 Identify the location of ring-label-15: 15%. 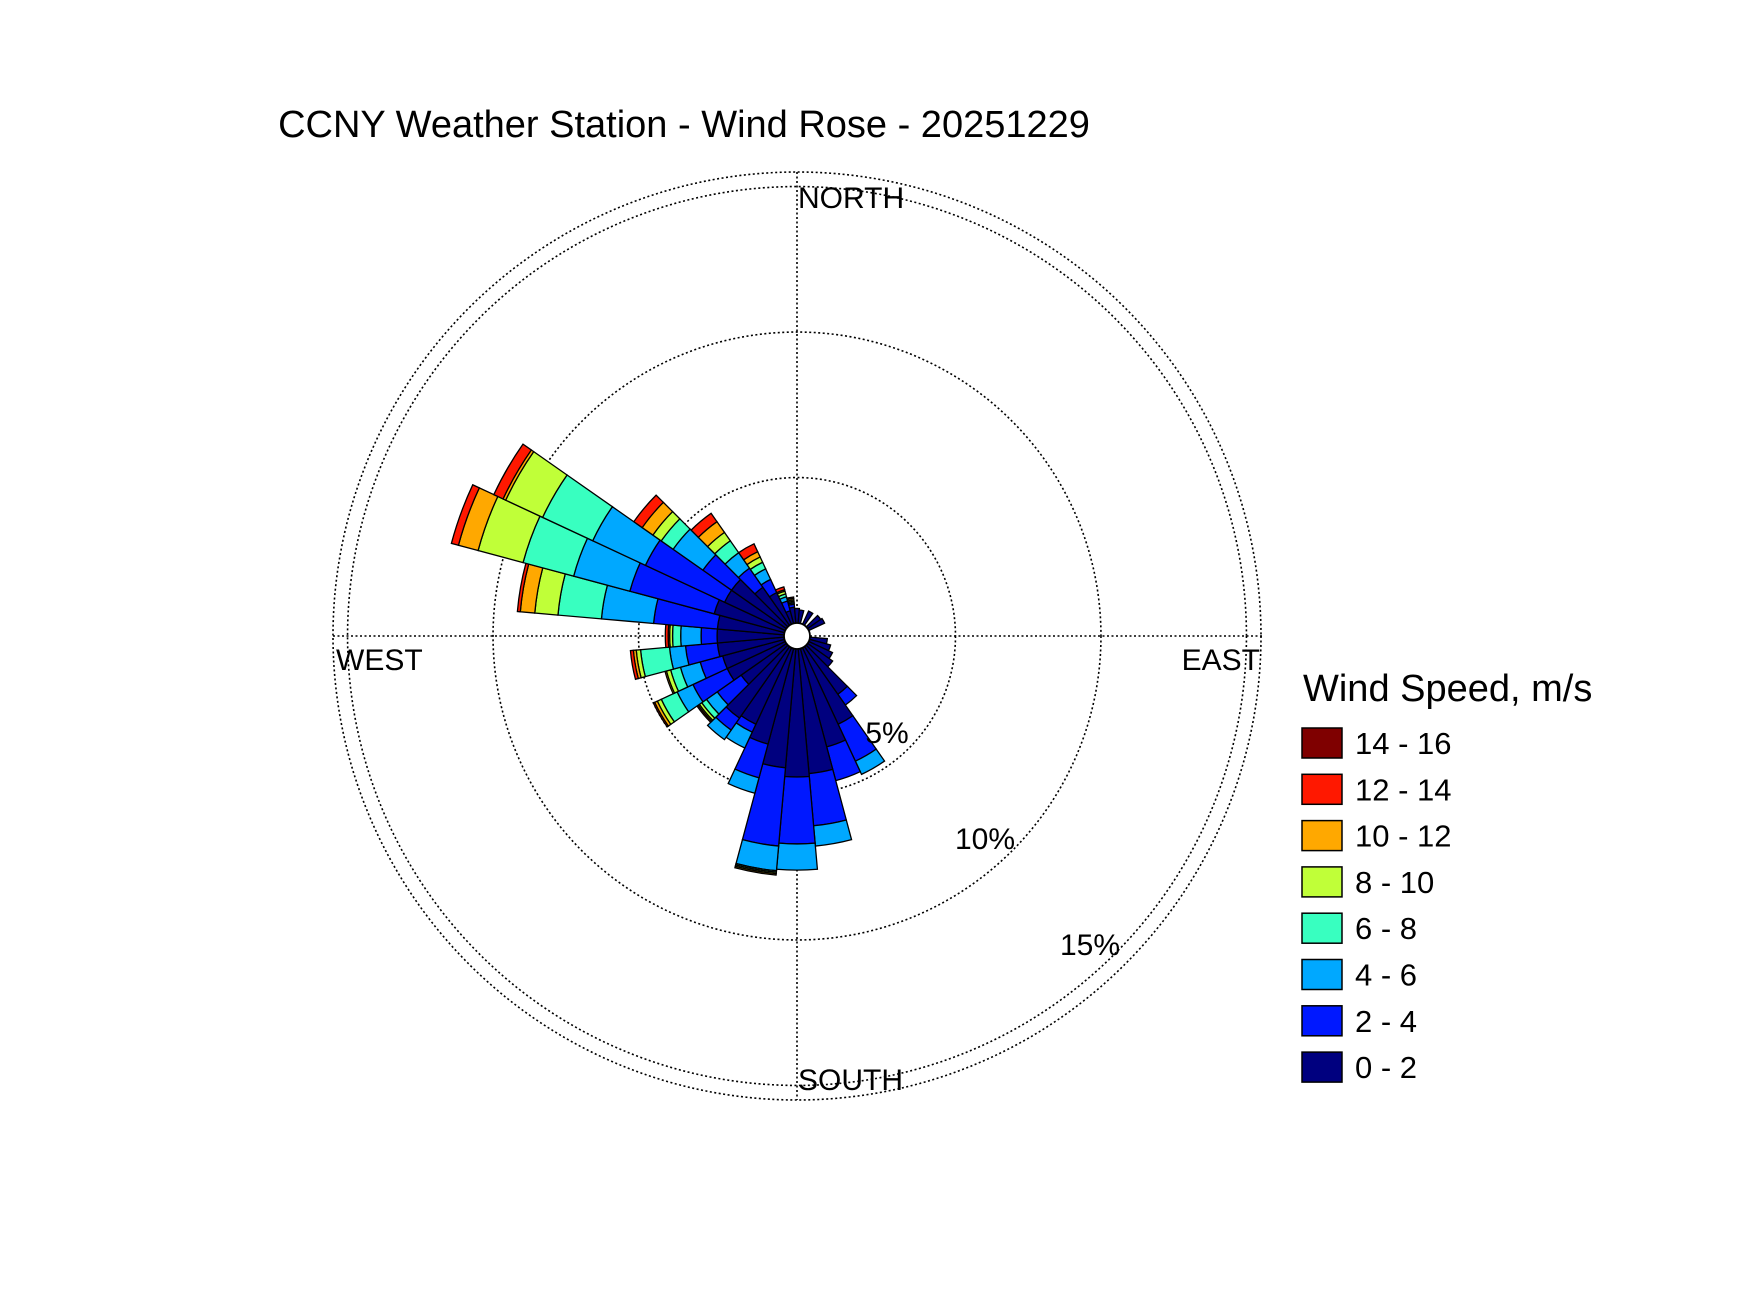
(1090, 945).